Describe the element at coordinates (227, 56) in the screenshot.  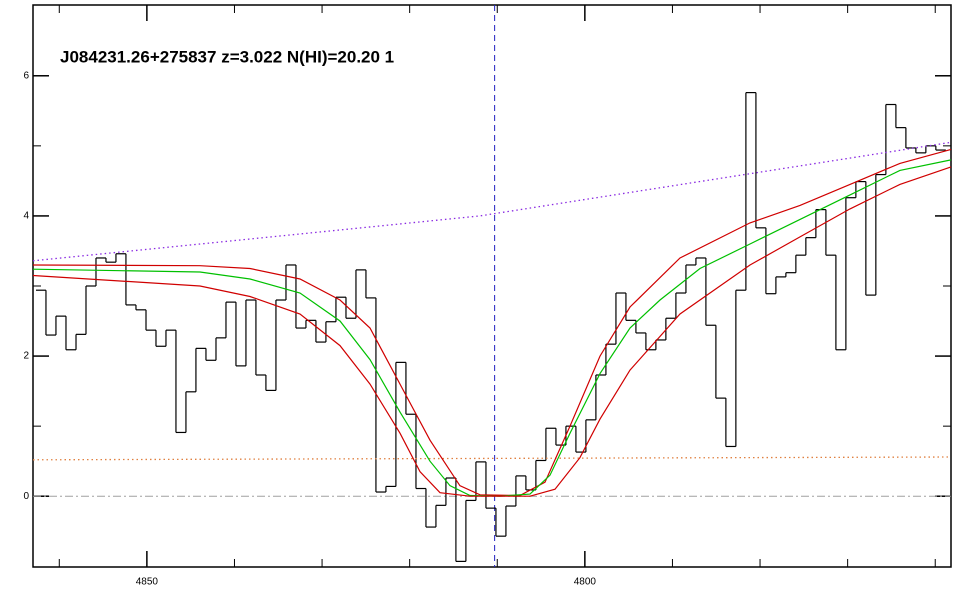
I see `chart-title: J084231.26+275837 z=3.022 N(HI)=20.20 1` at that location.